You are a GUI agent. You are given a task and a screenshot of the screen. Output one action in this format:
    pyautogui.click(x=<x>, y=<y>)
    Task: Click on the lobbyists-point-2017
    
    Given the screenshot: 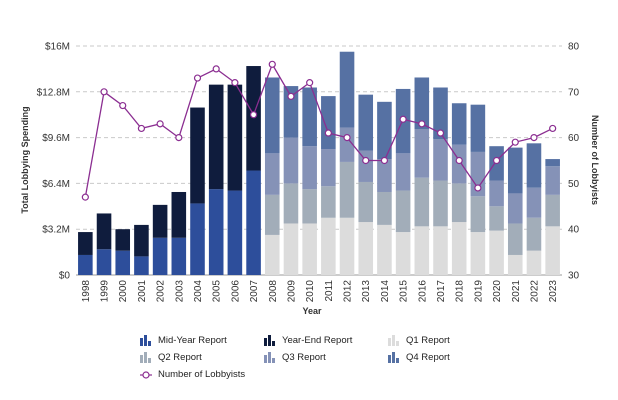 What is the action you would take?
    pyautogui.click(x=440, y=133)
    